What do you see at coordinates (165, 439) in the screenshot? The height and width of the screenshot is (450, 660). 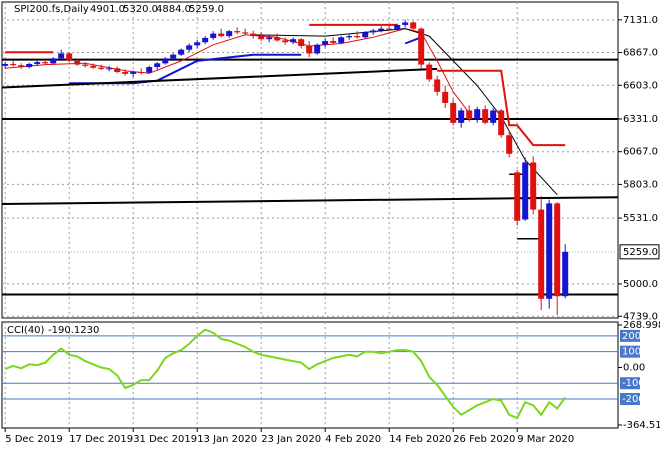 I see `x-tick-label: 31 Dec 2019` at bounding box center [165, 439].